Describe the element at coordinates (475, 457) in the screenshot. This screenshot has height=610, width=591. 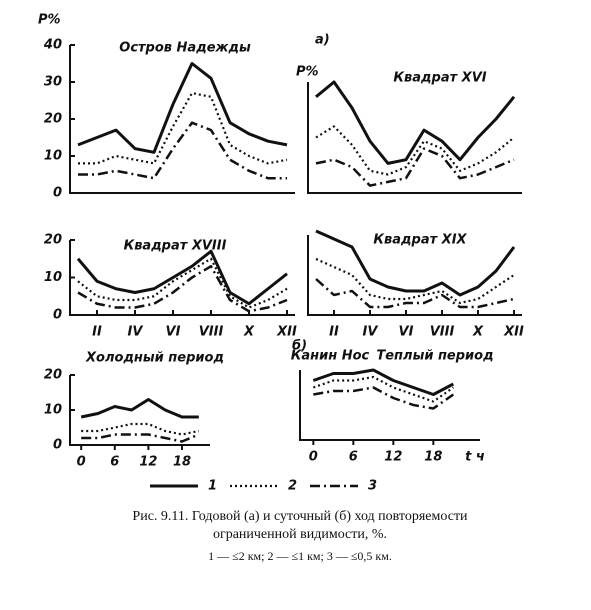
I see `x-axis-label: t ч` at that location.